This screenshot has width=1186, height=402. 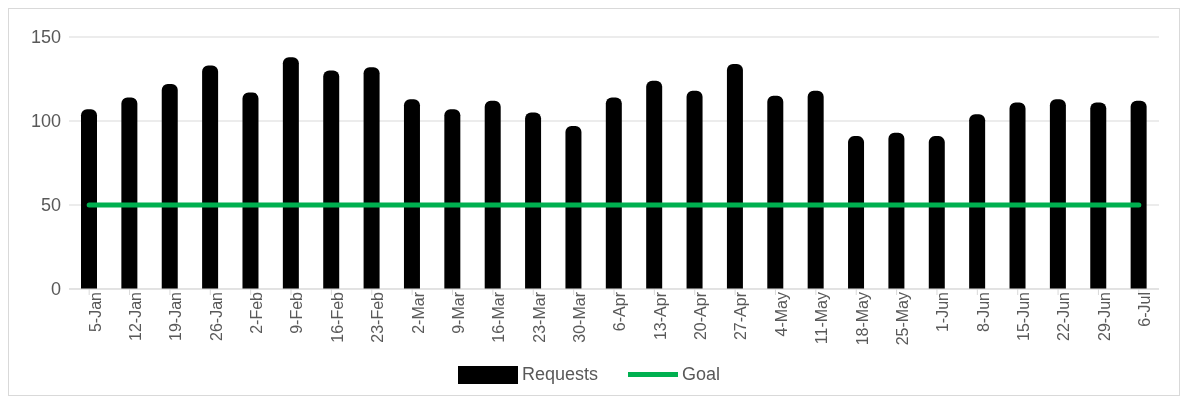 I want to click on x-tick-label: 27-Apr, so click(x=741, y=316).